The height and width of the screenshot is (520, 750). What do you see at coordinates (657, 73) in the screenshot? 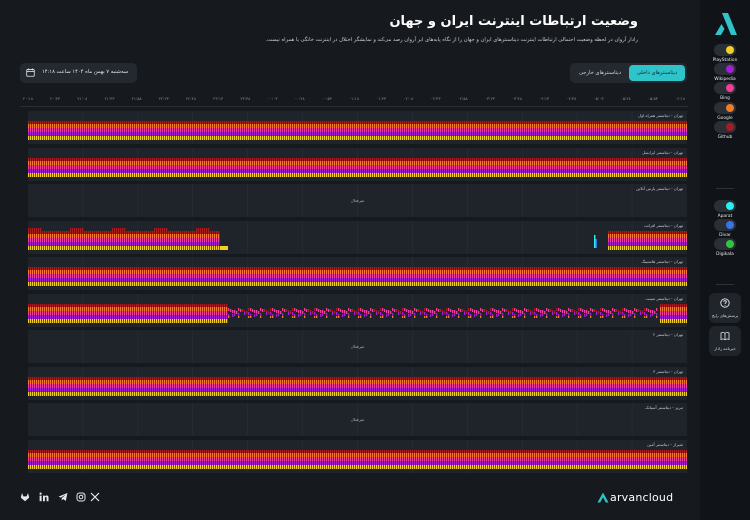
I see `tab-internal-datacenters: دیتاسنترهای داخلی` at bounding box center [657, 73].